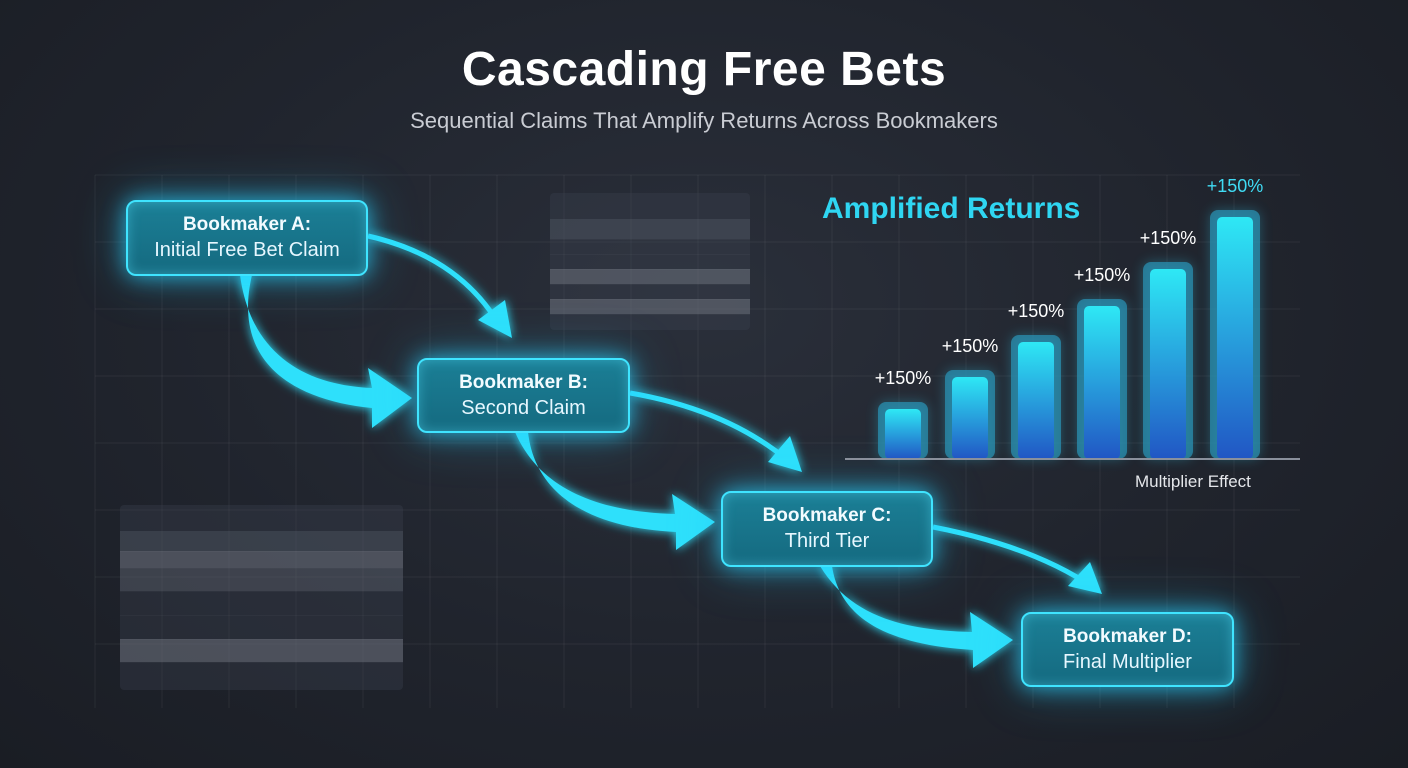 The image size is (1408, 768). What do you see at coordinates (326, 351) in the screenshot?
I see `thick-arrow-a-to-b` at bounding box center [326, 351].